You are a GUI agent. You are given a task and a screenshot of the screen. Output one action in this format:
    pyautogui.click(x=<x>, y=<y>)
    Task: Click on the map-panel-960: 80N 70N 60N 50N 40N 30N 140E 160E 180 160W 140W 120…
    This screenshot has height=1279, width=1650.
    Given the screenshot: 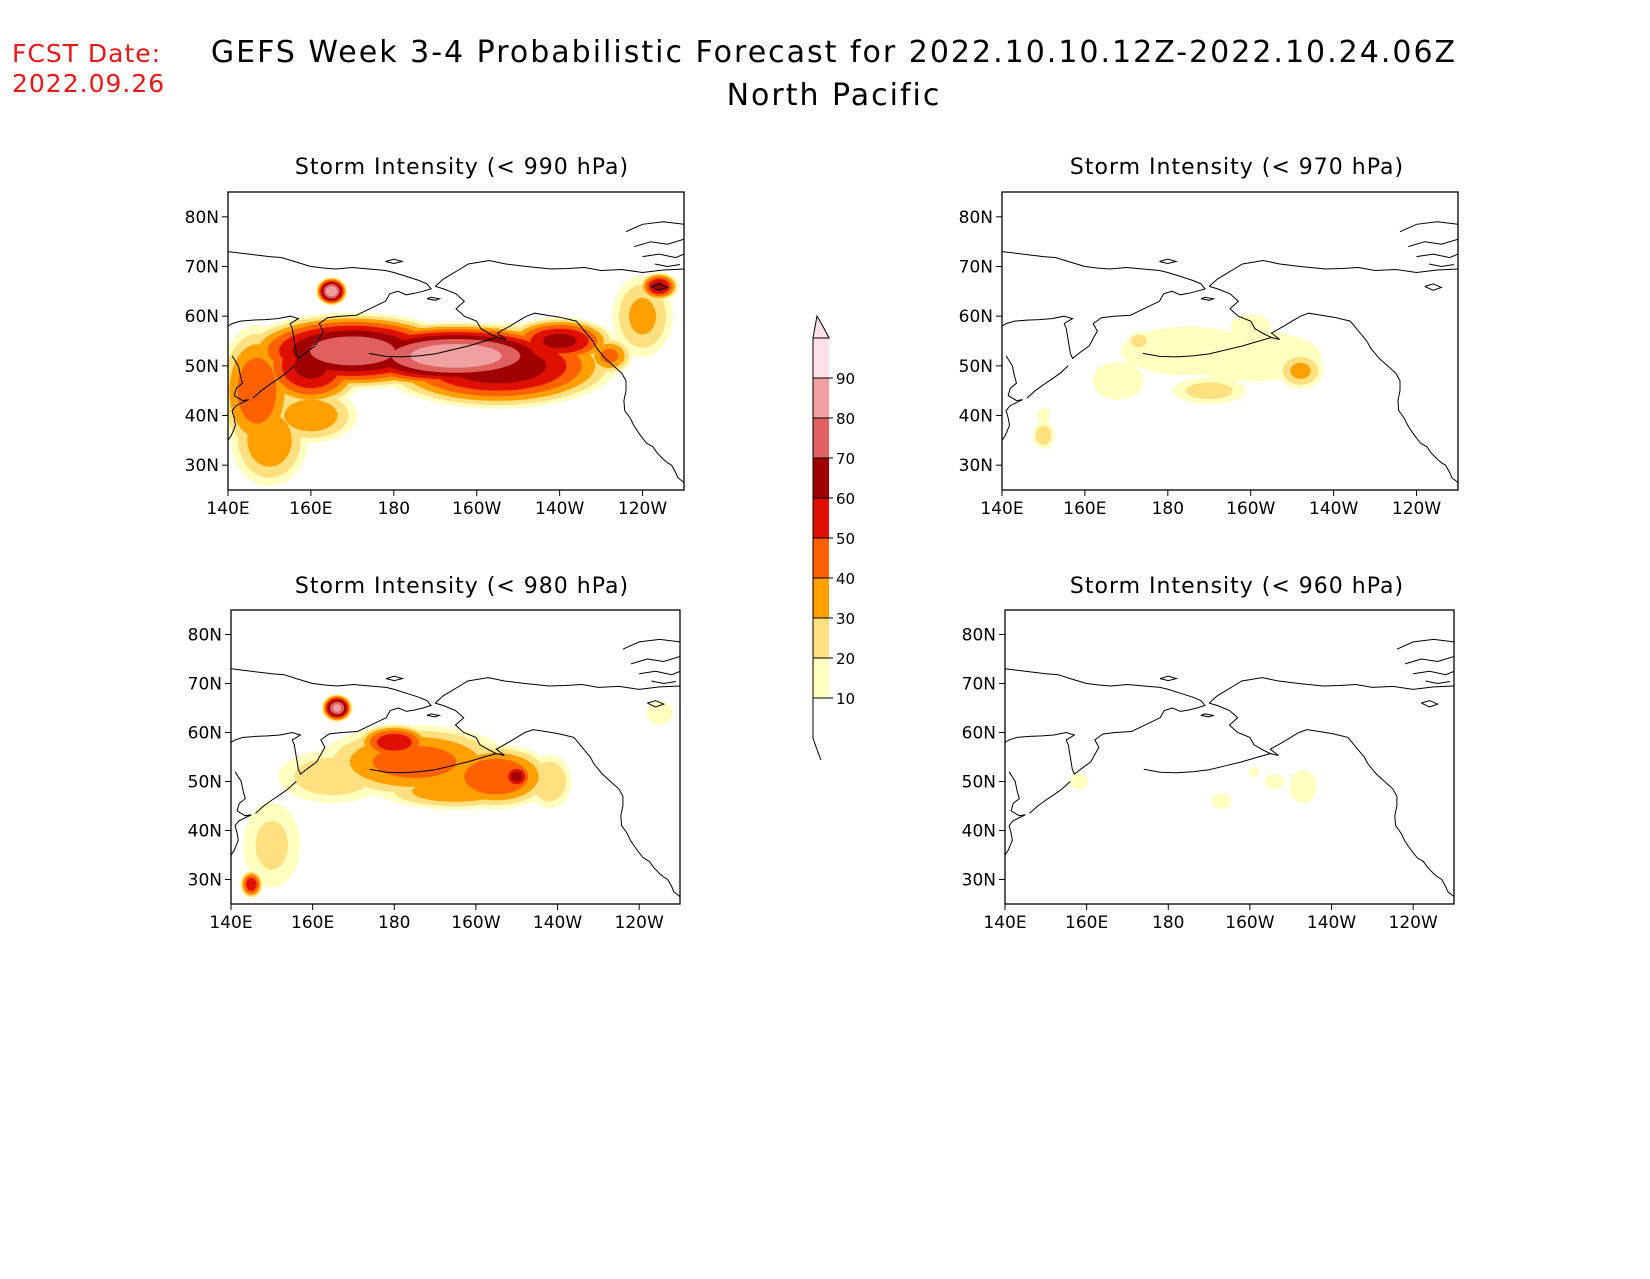 What is the action you would take?
    pyautogui.click(x=1208, y=771)
    